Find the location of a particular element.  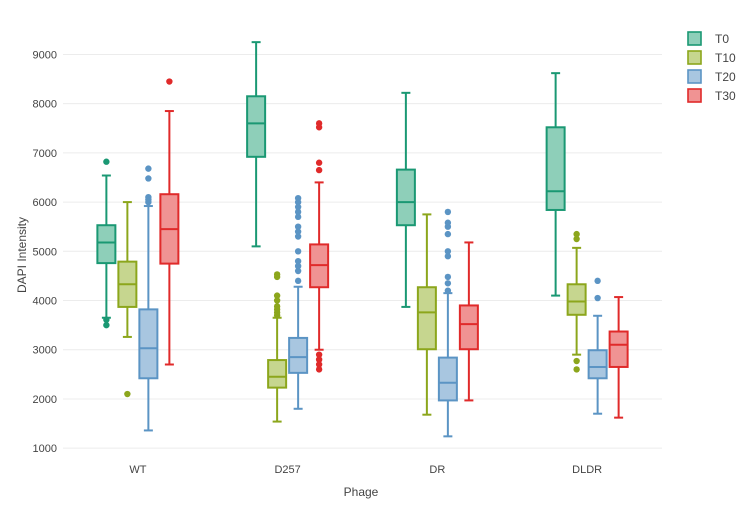

legend-item-t0: T0 is located at coordinates (708, 38).